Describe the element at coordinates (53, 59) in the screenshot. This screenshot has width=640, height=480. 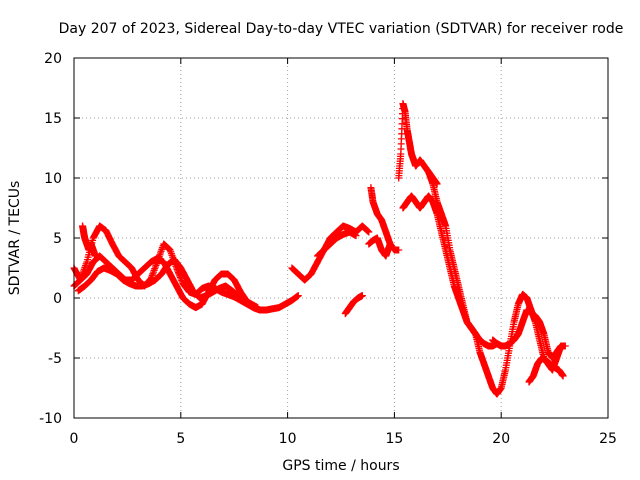
I see `y-tick-label: 20` at that location.